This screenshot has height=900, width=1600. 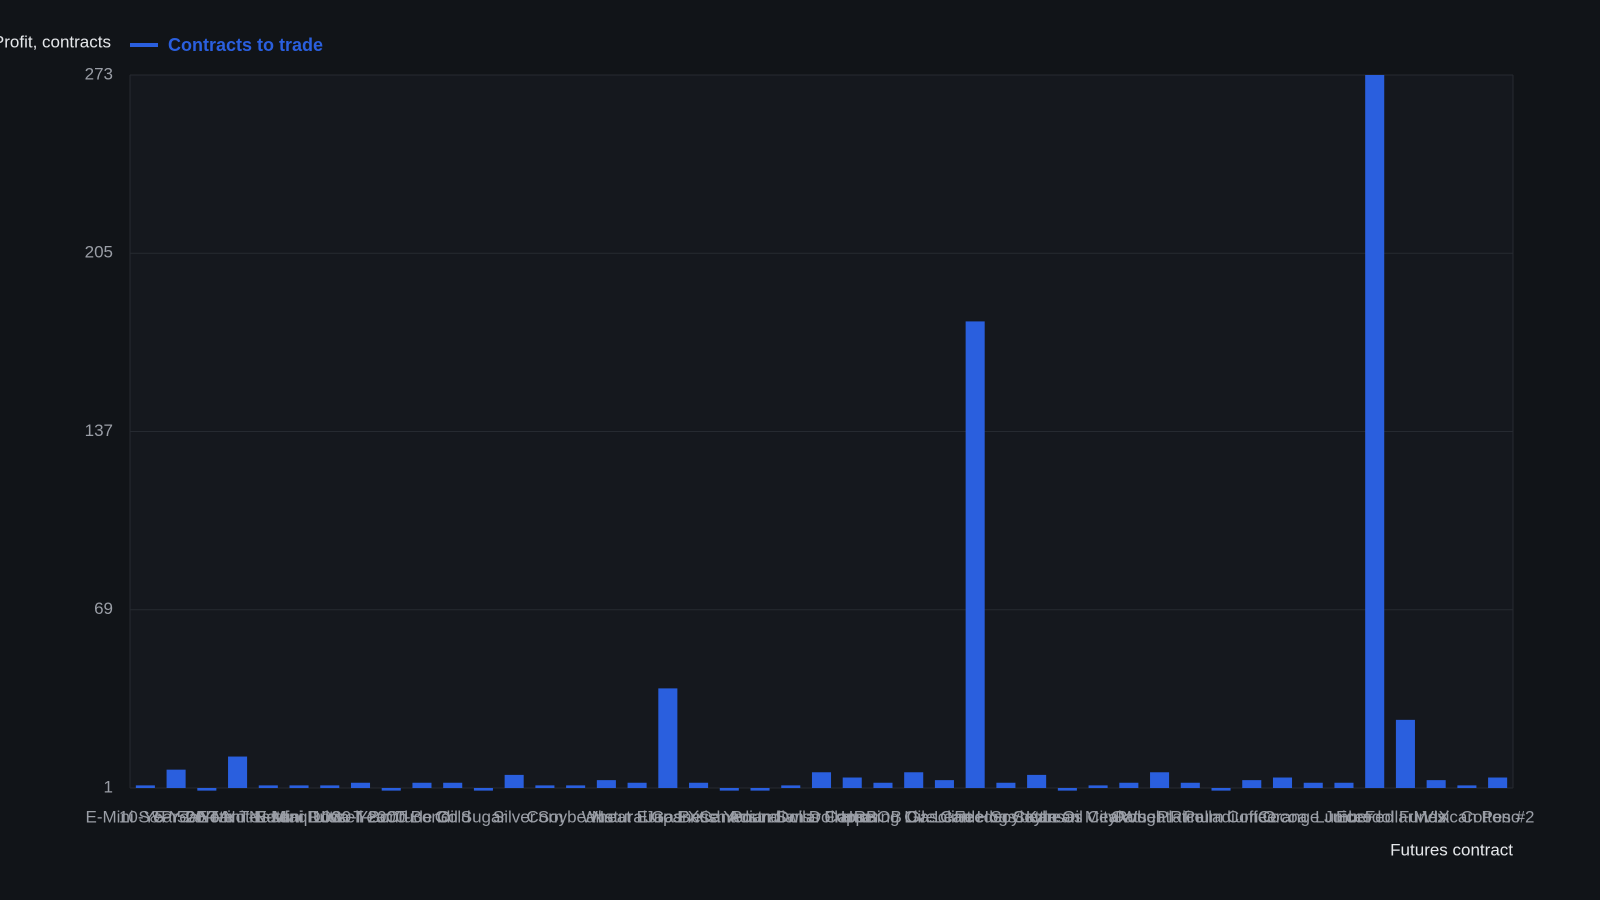 I want to click on x-tick-label: Palladium, so click(x=1221, y=816).